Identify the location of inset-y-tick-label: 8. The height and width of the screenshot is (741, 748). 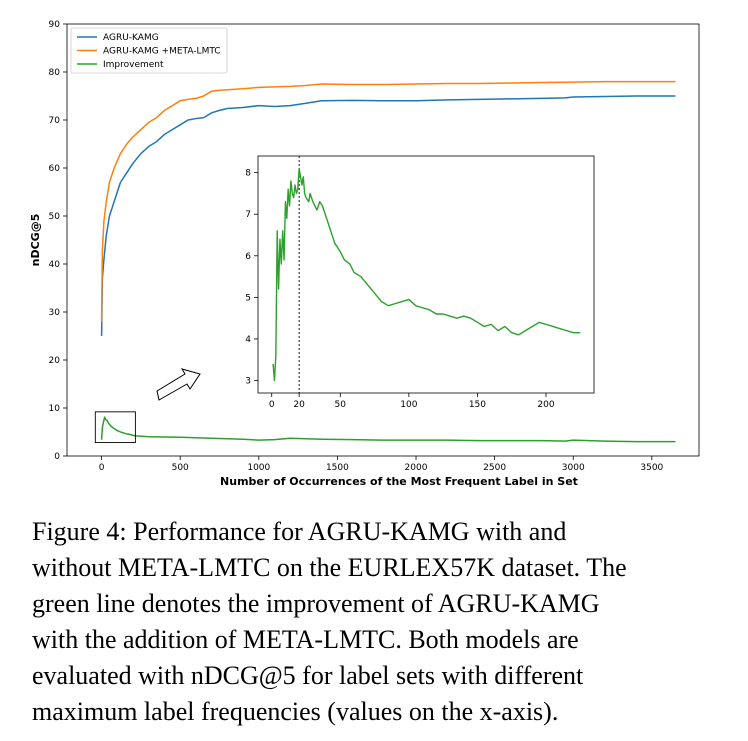
(248, 174).